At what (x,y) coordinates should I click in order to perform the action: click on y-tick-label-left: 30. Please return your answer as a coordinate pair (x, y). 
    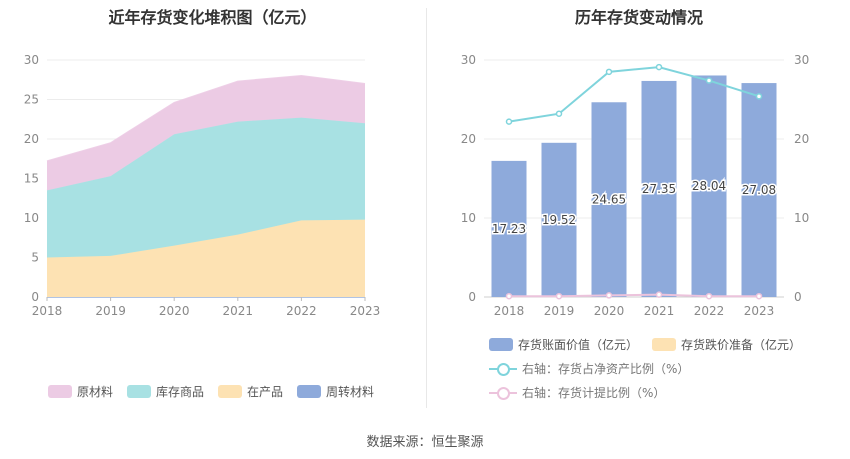
    Looking at the image, I should click on (468, 60).